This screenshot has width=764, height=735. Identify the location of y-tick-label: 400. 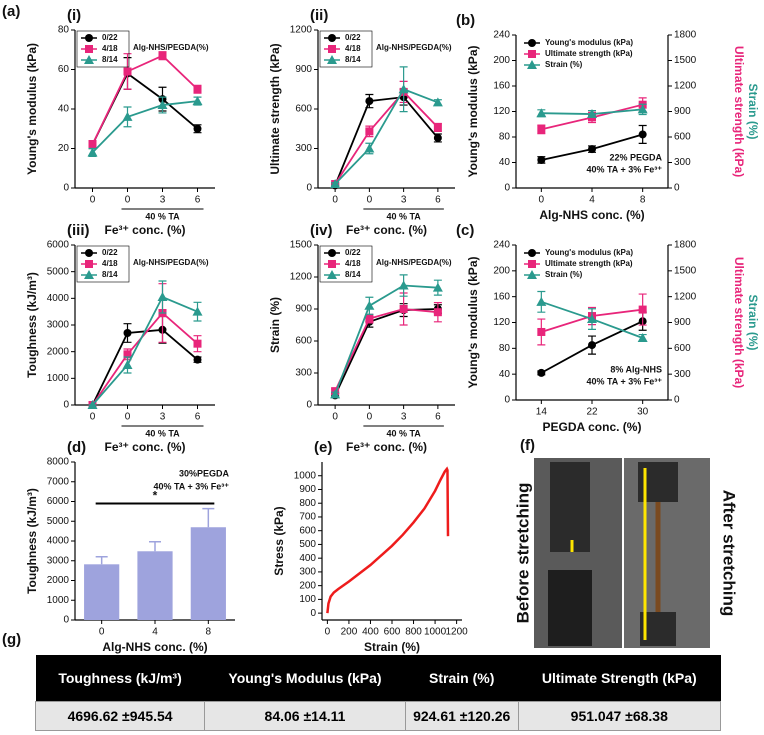
(307, 558).